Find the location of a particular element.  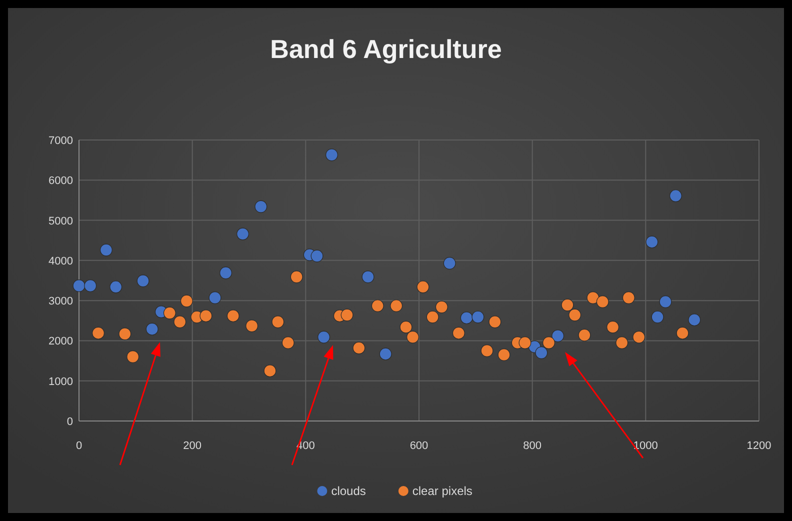

x-tick-label: 800 is located at coordinates (532, 446).